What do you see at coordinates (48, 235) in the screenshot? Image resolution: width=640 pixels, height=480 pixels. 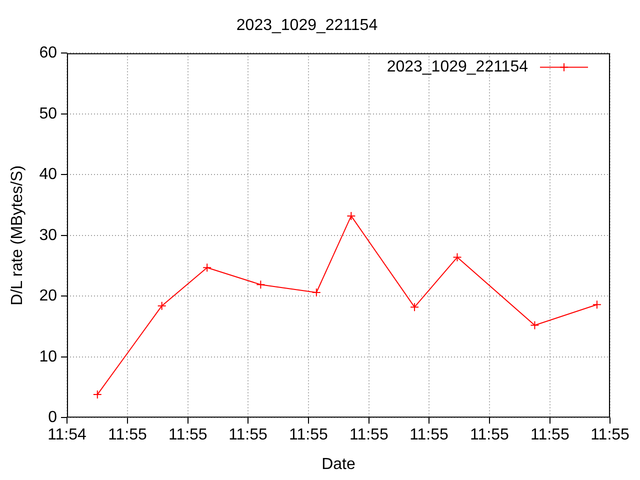 I see `y-tick-label: 30` at bounding box center [48, 235].